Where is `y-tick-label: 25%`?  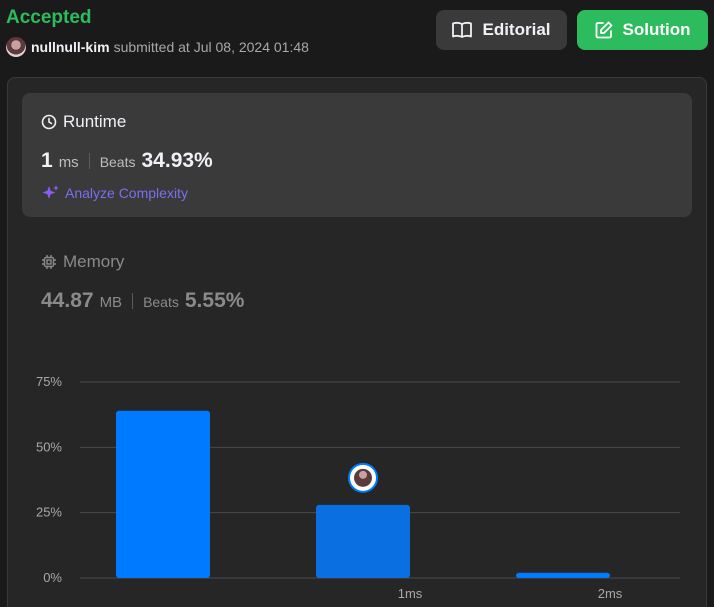 y-tick-label: 25% is located at coordinates (49, 512).